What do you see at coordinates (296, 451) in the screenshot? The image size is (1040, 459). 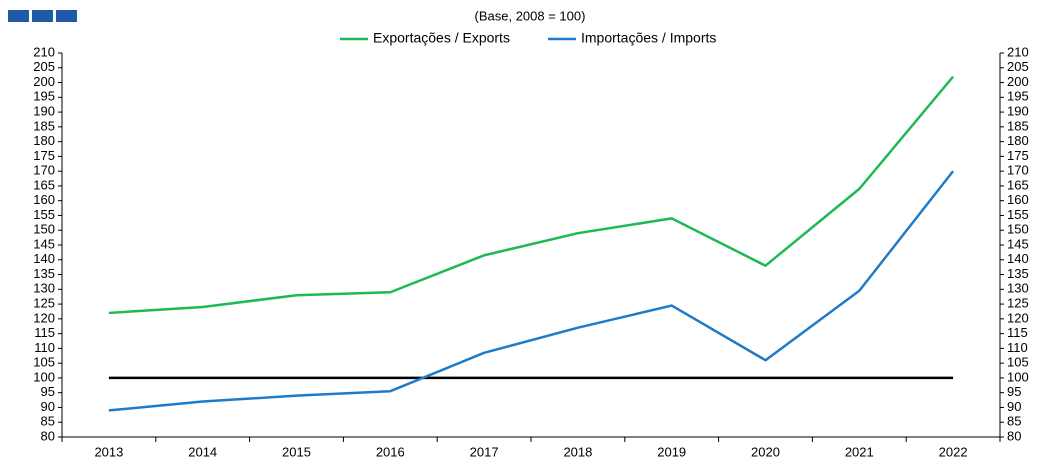 I see `x-tick-label: 2015` at bounding box center [296, 451].